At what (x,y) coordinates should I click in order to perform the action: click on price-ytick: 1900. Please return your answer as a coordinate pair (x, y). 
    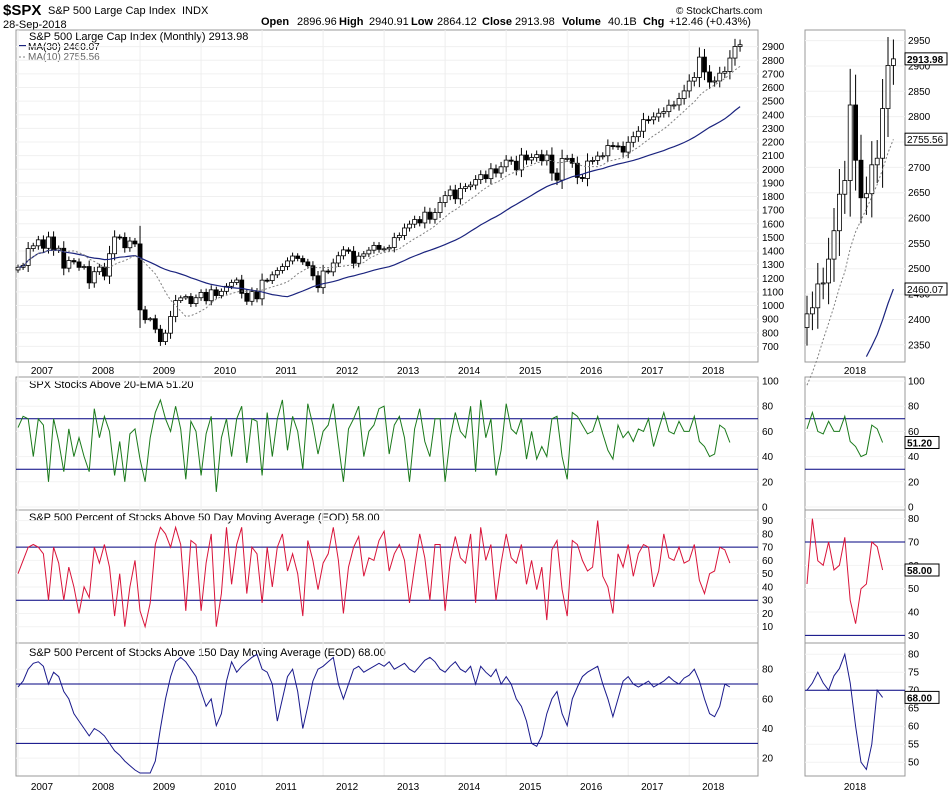
    Looking at the image, I should click on (773, 183).